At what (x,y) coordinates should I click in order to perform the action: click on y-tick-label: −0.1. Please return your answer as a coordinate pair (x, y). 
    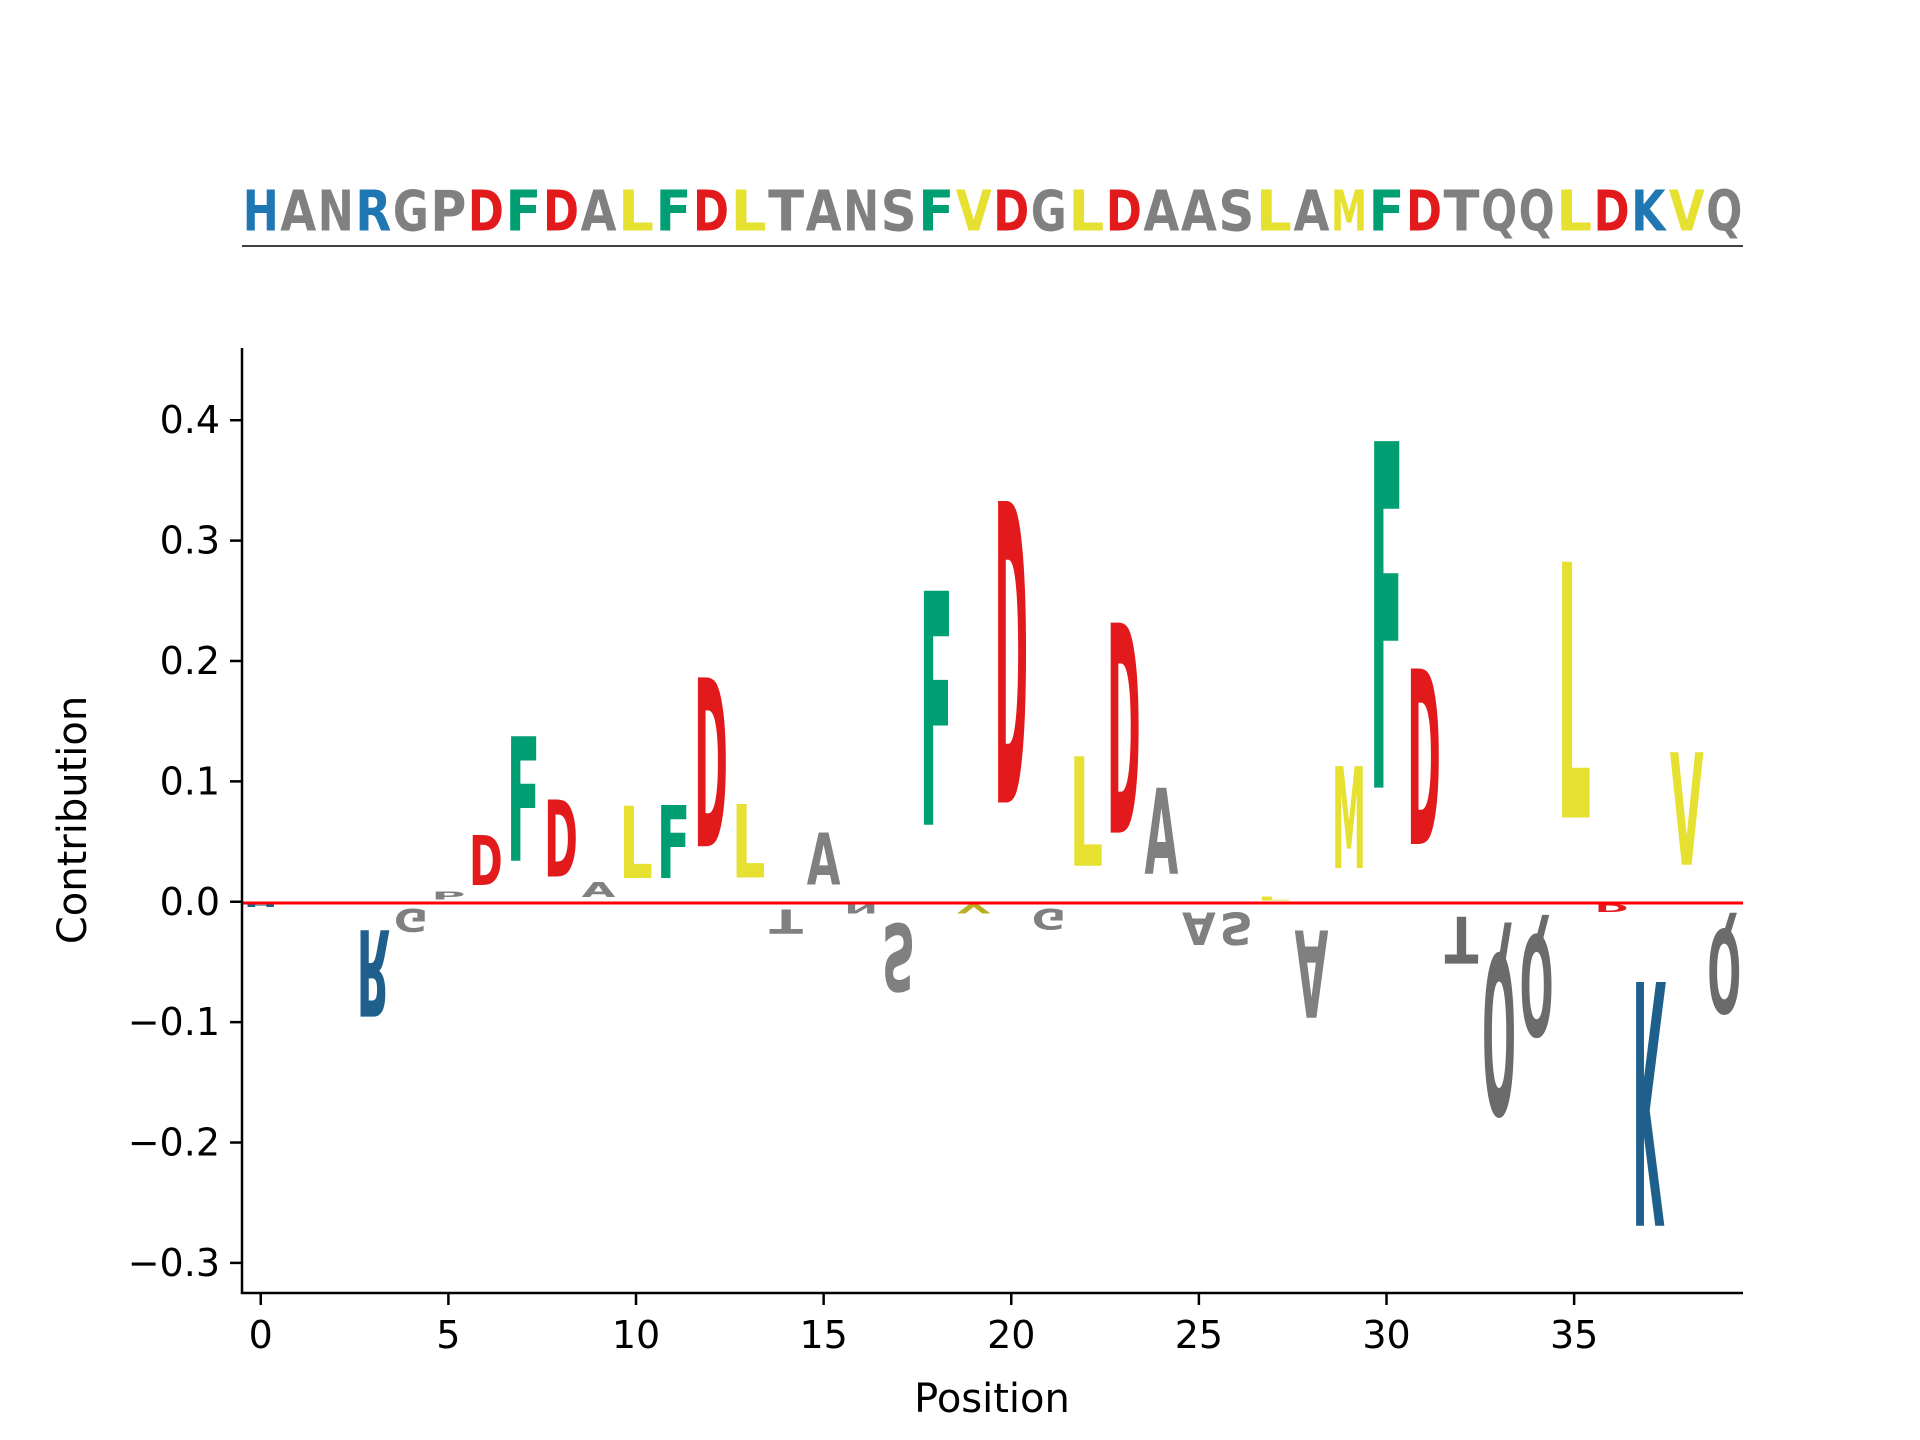
    Looking at the image, I should click on (174, 1022).